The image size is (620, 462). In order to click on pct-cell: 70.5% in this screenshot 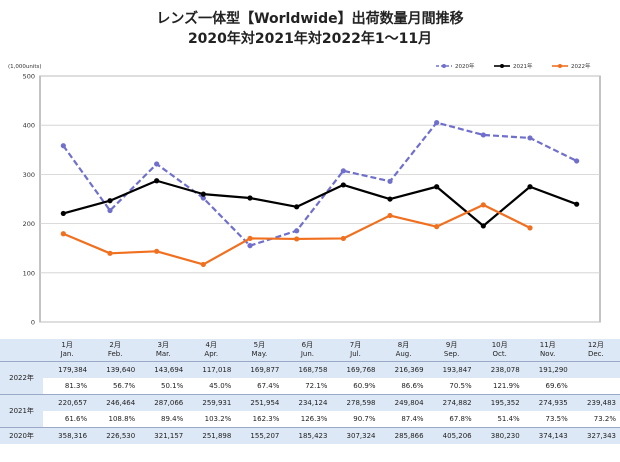, I will do `click(451, 386)`.